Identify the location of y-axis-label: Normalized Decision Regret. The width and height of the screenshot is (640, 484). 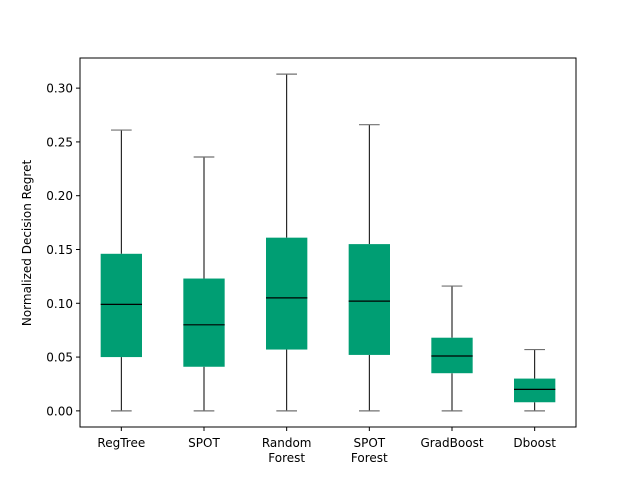
(27, 243).